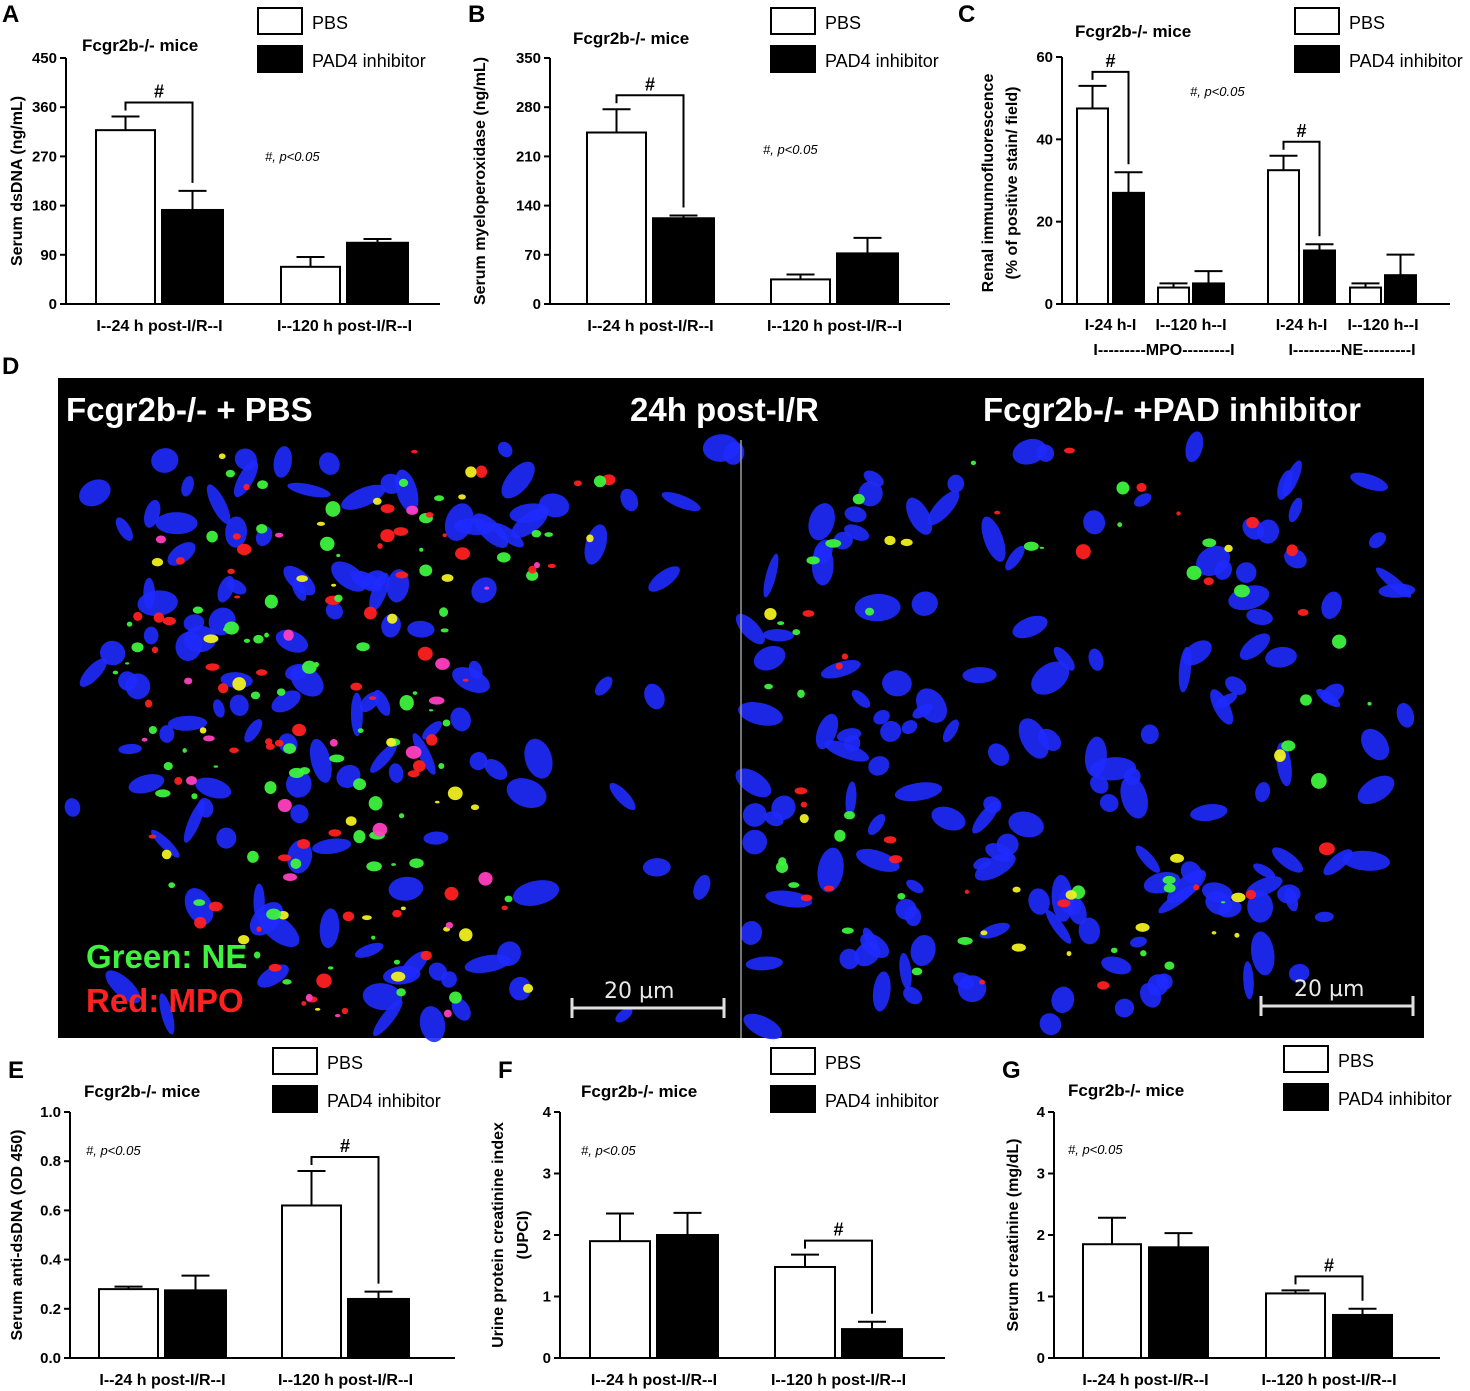 Image resolution: width=1470 pixels, height=1391 pixels. Describe the element at coordinates (1329, 989) in the screenshot. I see `scale-bar-right-label: 20 µm` at that location.